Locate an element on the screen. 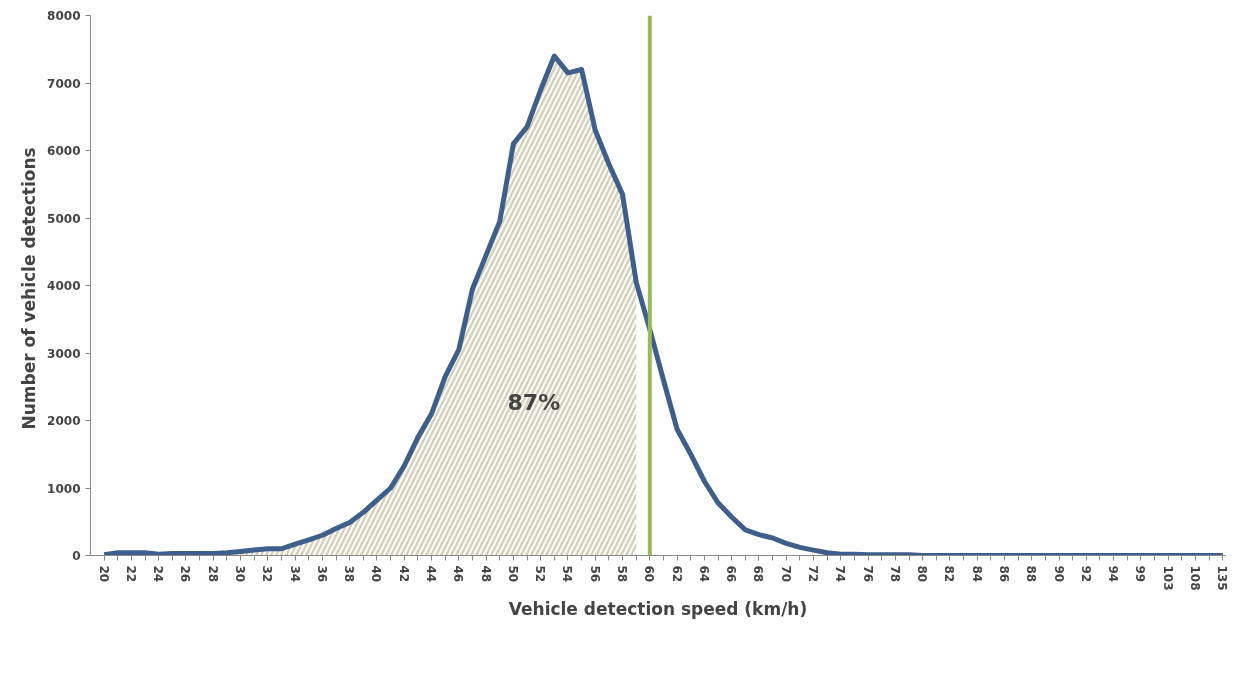  x-tick-label: 68 is located at coordinates (758, 574).